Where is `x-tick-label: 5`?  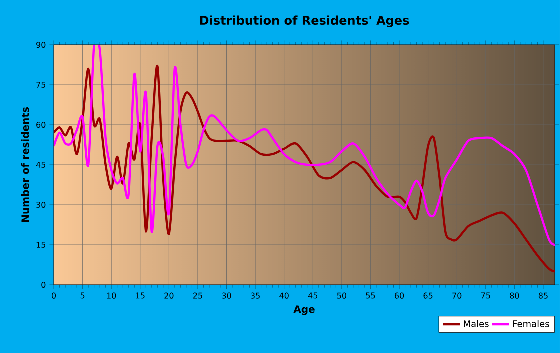 x-tick-label: 5 is located at coordinates (82, 295).